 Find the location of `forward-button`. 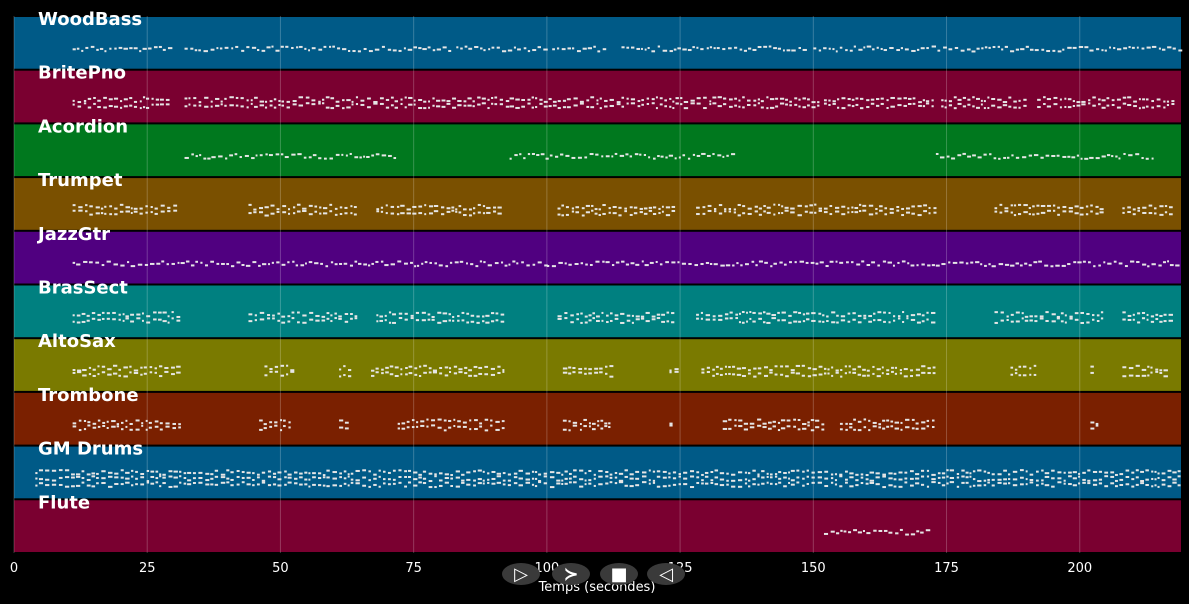

forward-button is located at coordinates (571, 574).